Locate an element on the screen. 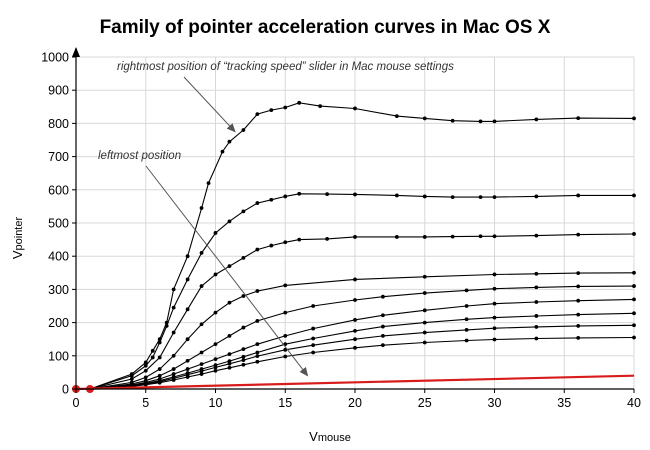  x-tick-label-5: 5 is located at coordinates (145, 403).